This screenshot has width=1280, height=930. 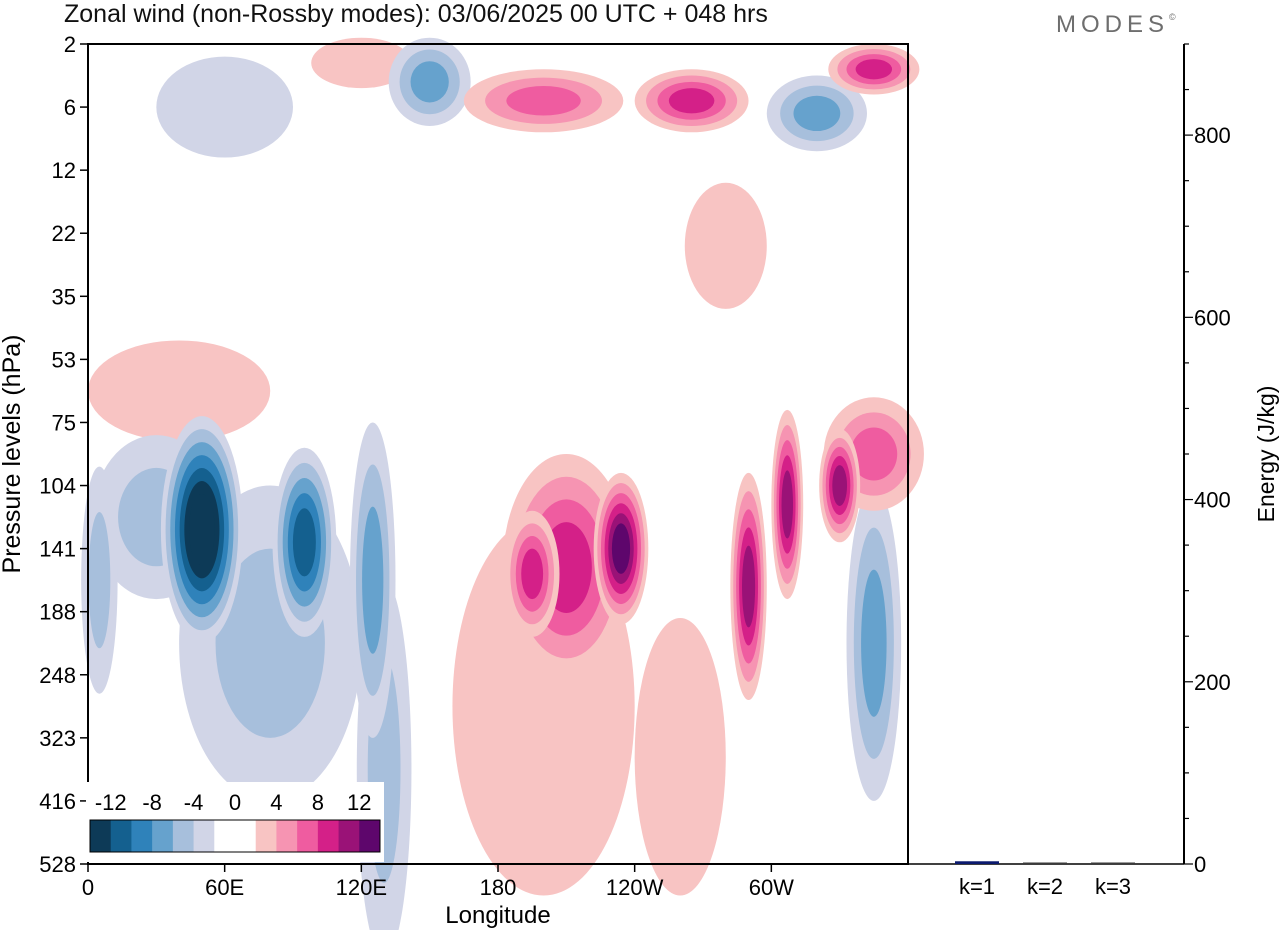 What do you see at coordinates (111, 802) in the screenshot?
I see `colorbar-label: -12` at bounding box center [111, 802].